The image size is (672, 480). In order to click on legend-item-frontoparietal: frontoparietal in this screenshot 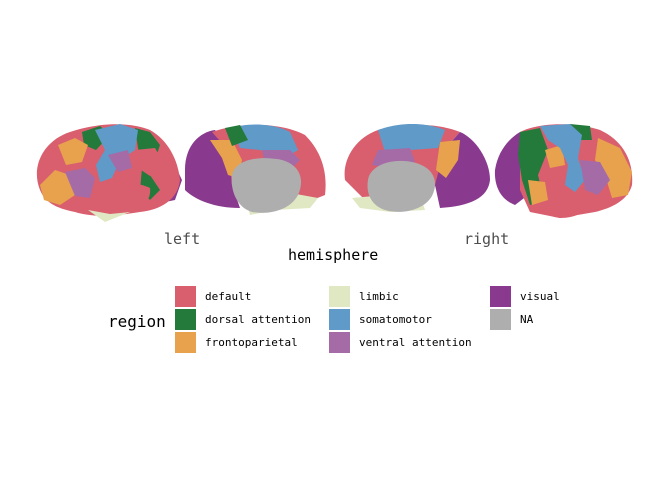, I will do `click(236, 342)`.